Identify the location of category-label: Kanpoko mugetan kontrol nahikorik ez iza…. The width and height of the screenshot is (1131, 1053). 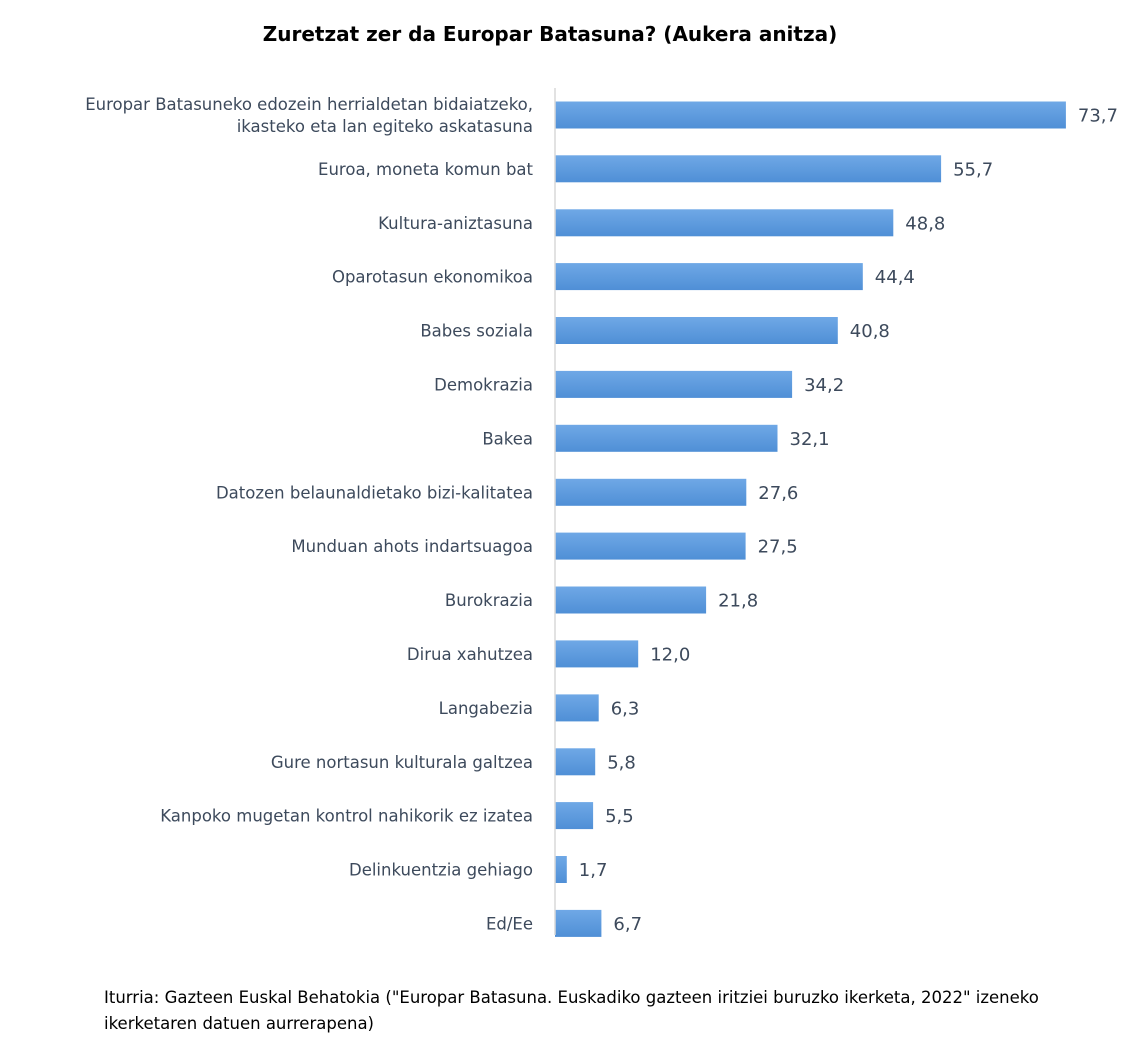
(346, 816).